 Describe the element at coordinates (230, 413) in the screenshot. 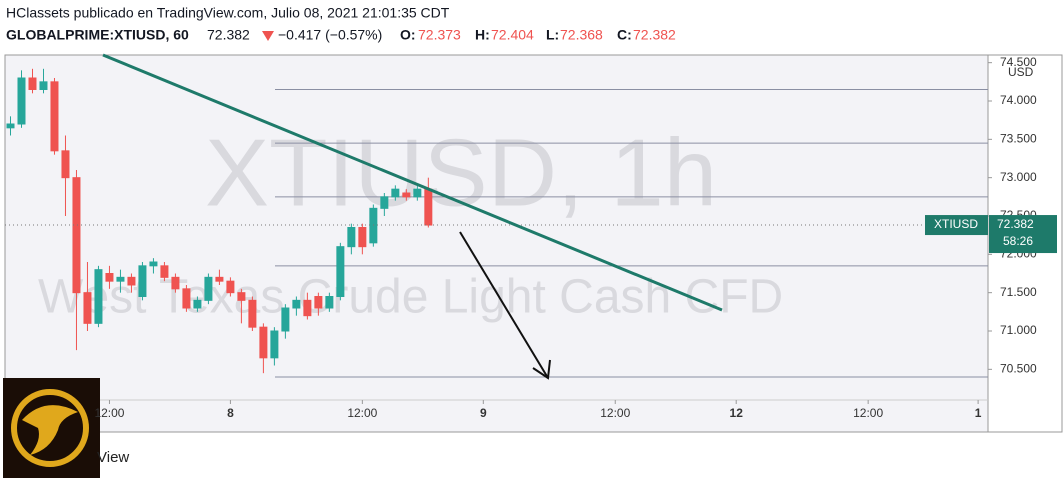

I see `x-tick-label: 8` at that location.